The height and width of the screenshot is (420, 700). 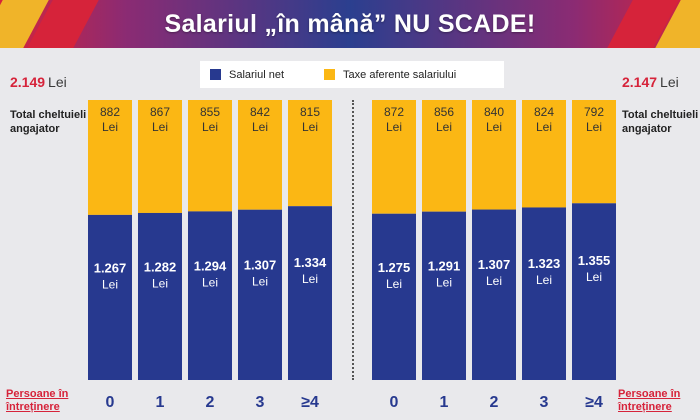 I want to click on bar-taxes-value-label: 815, so click(x=310, y=112).